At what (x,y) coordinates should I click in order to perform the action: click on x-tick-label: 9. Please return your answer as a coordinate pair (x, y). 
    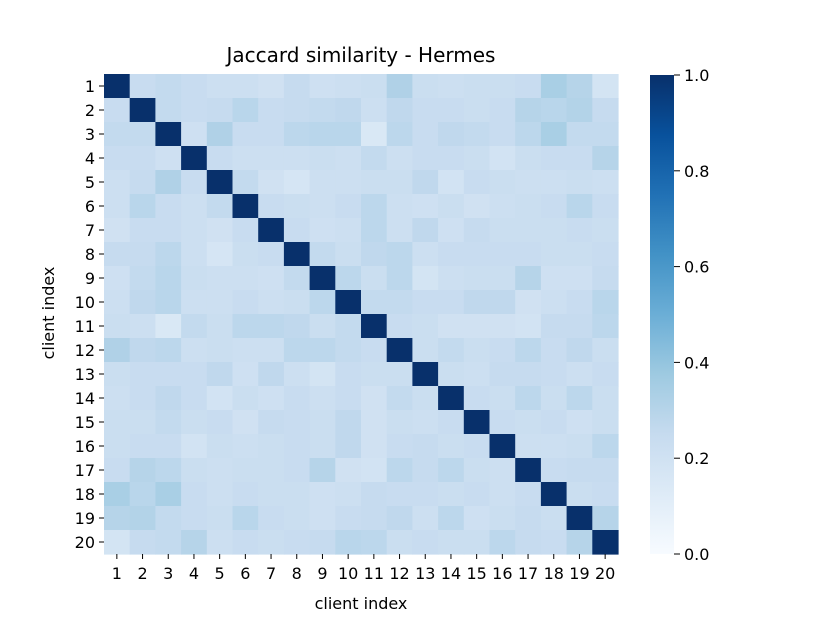
    Looking at the image, I should click on (322, 573).